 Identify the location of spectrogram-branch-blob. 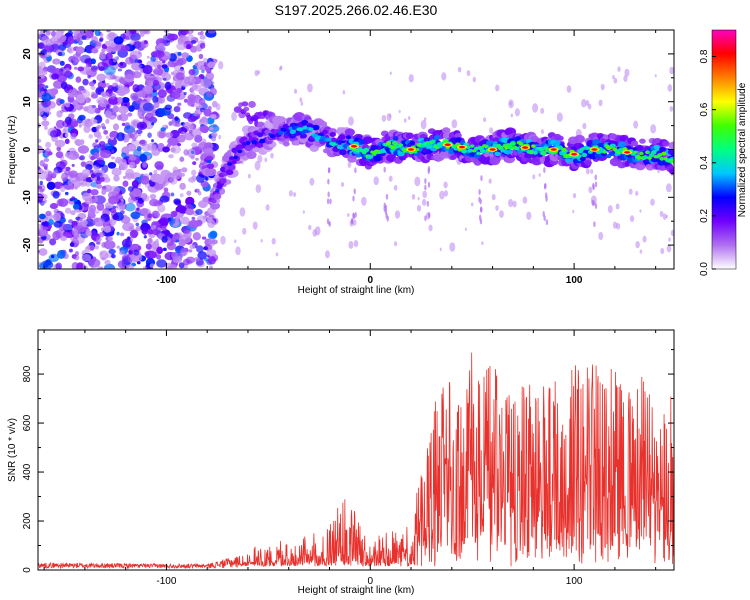
(239, 109).